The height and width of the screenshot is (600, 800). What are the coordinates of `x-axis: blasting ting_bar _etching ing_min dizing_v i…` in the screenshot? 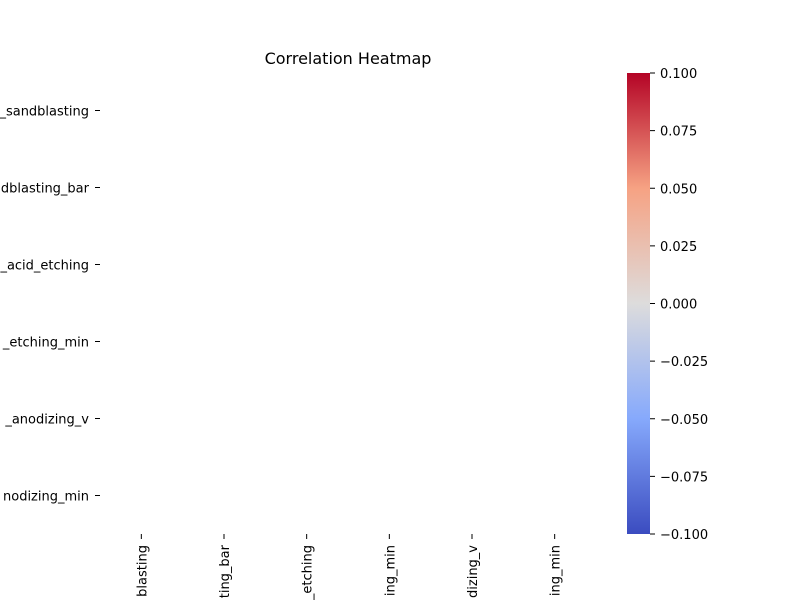 It's located at (349, 567).